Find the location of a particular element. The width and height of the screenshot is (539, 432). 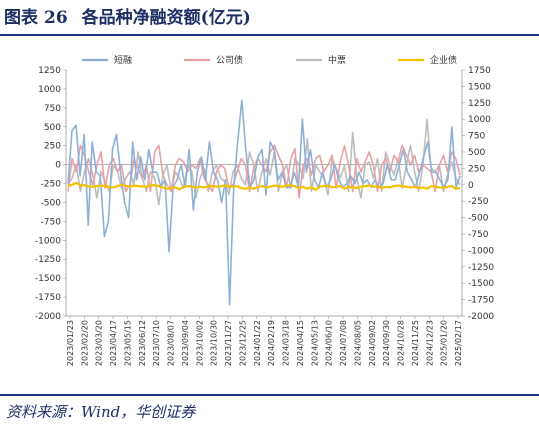

x-axis-tick-label: 2024/10/28 is located at coordinates (401, 343).